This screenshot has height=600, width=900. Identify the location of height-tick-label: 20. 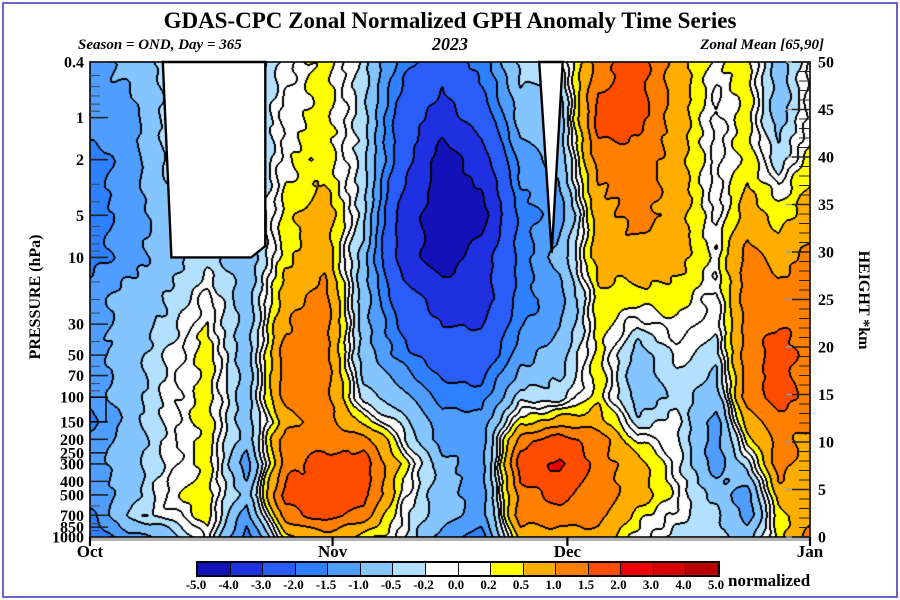
(826, 348).